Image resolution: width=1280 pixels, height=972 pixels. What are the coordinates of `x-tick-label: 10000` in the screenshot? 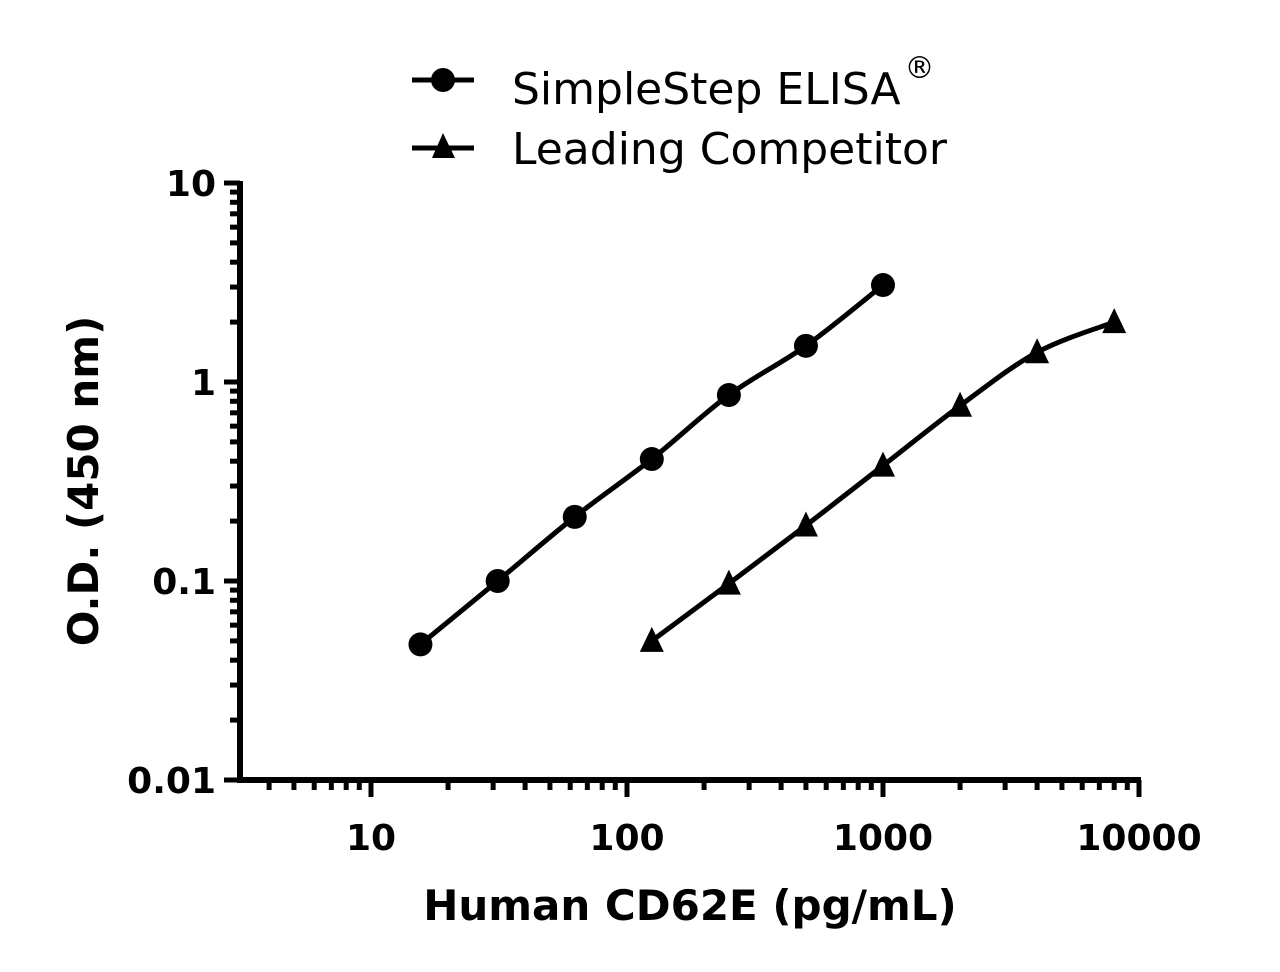 It's located at (1138, 838).